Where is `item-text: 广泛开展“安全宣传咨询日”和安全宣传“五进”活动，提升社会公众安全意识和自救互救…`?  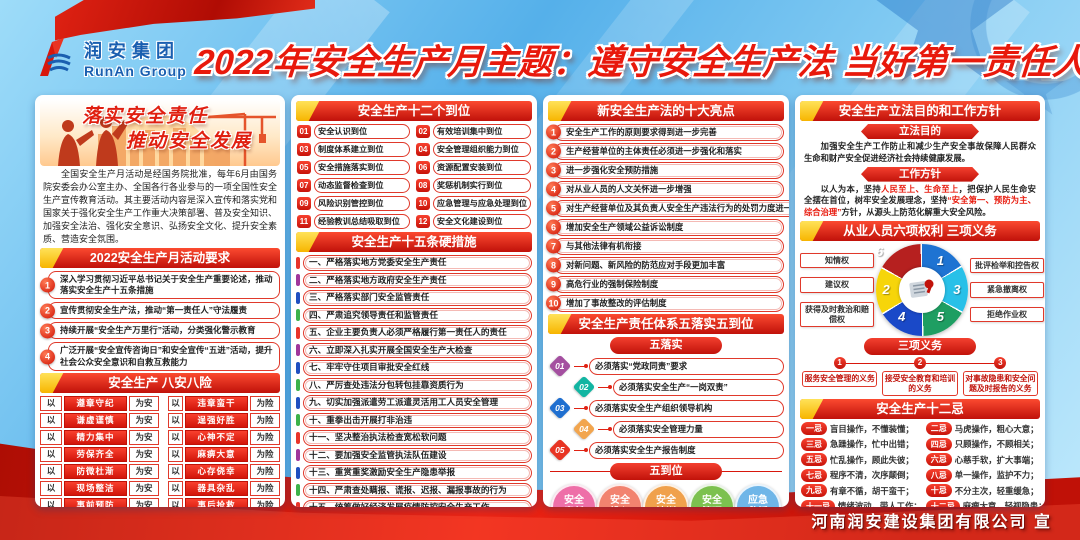 item-text: 广泛开展“安全宣传咨询日”和安全宣传“五进”活动，提升社会公众安全意识和自救互救… is located at coordinates (164, 356).